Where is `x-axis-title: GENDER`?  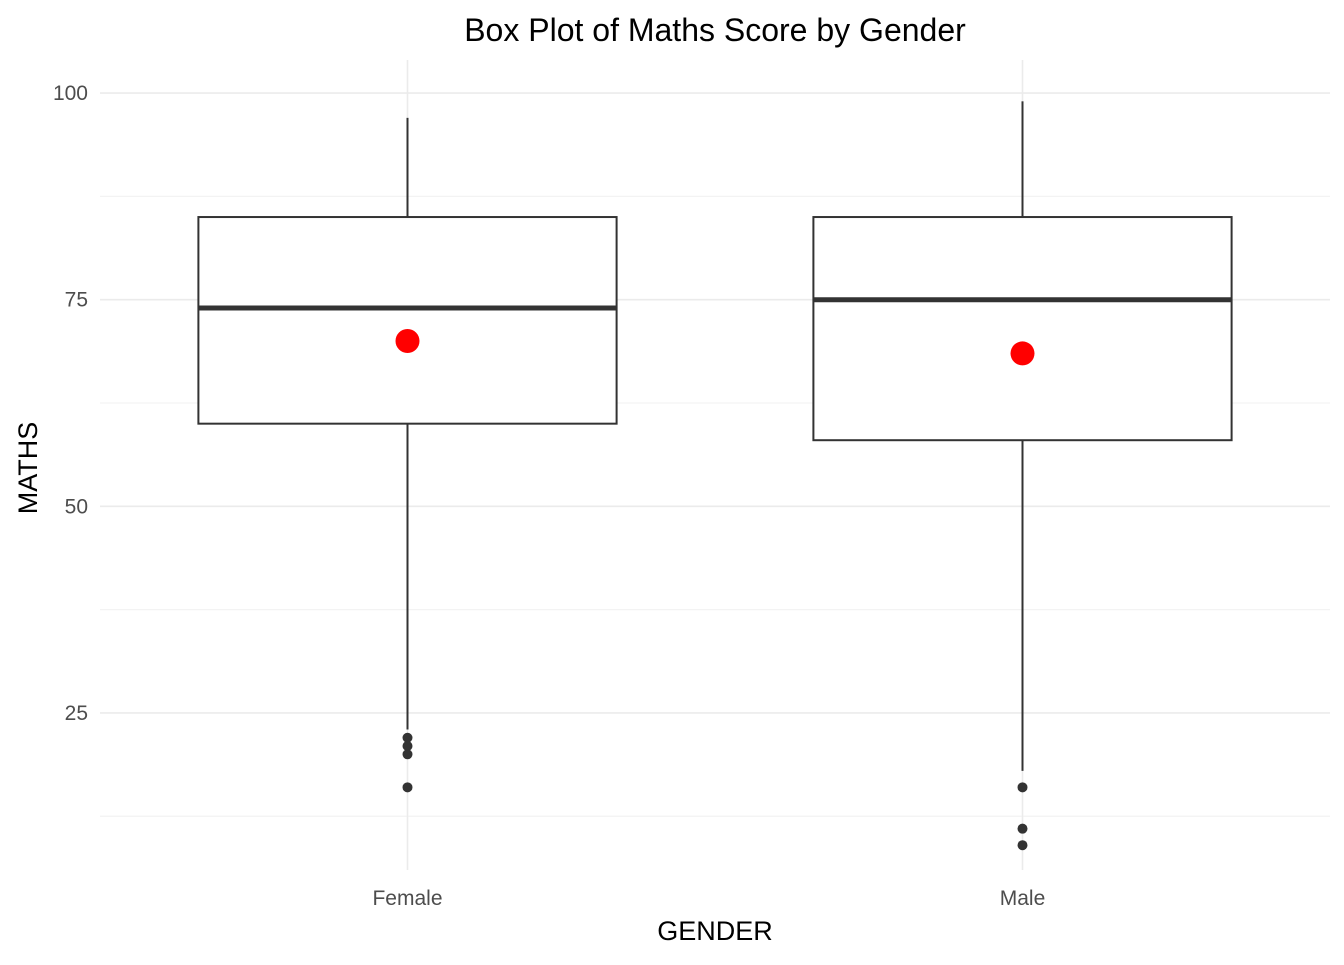 x-axis-title: GENDER is located at coordinates (715, 931).